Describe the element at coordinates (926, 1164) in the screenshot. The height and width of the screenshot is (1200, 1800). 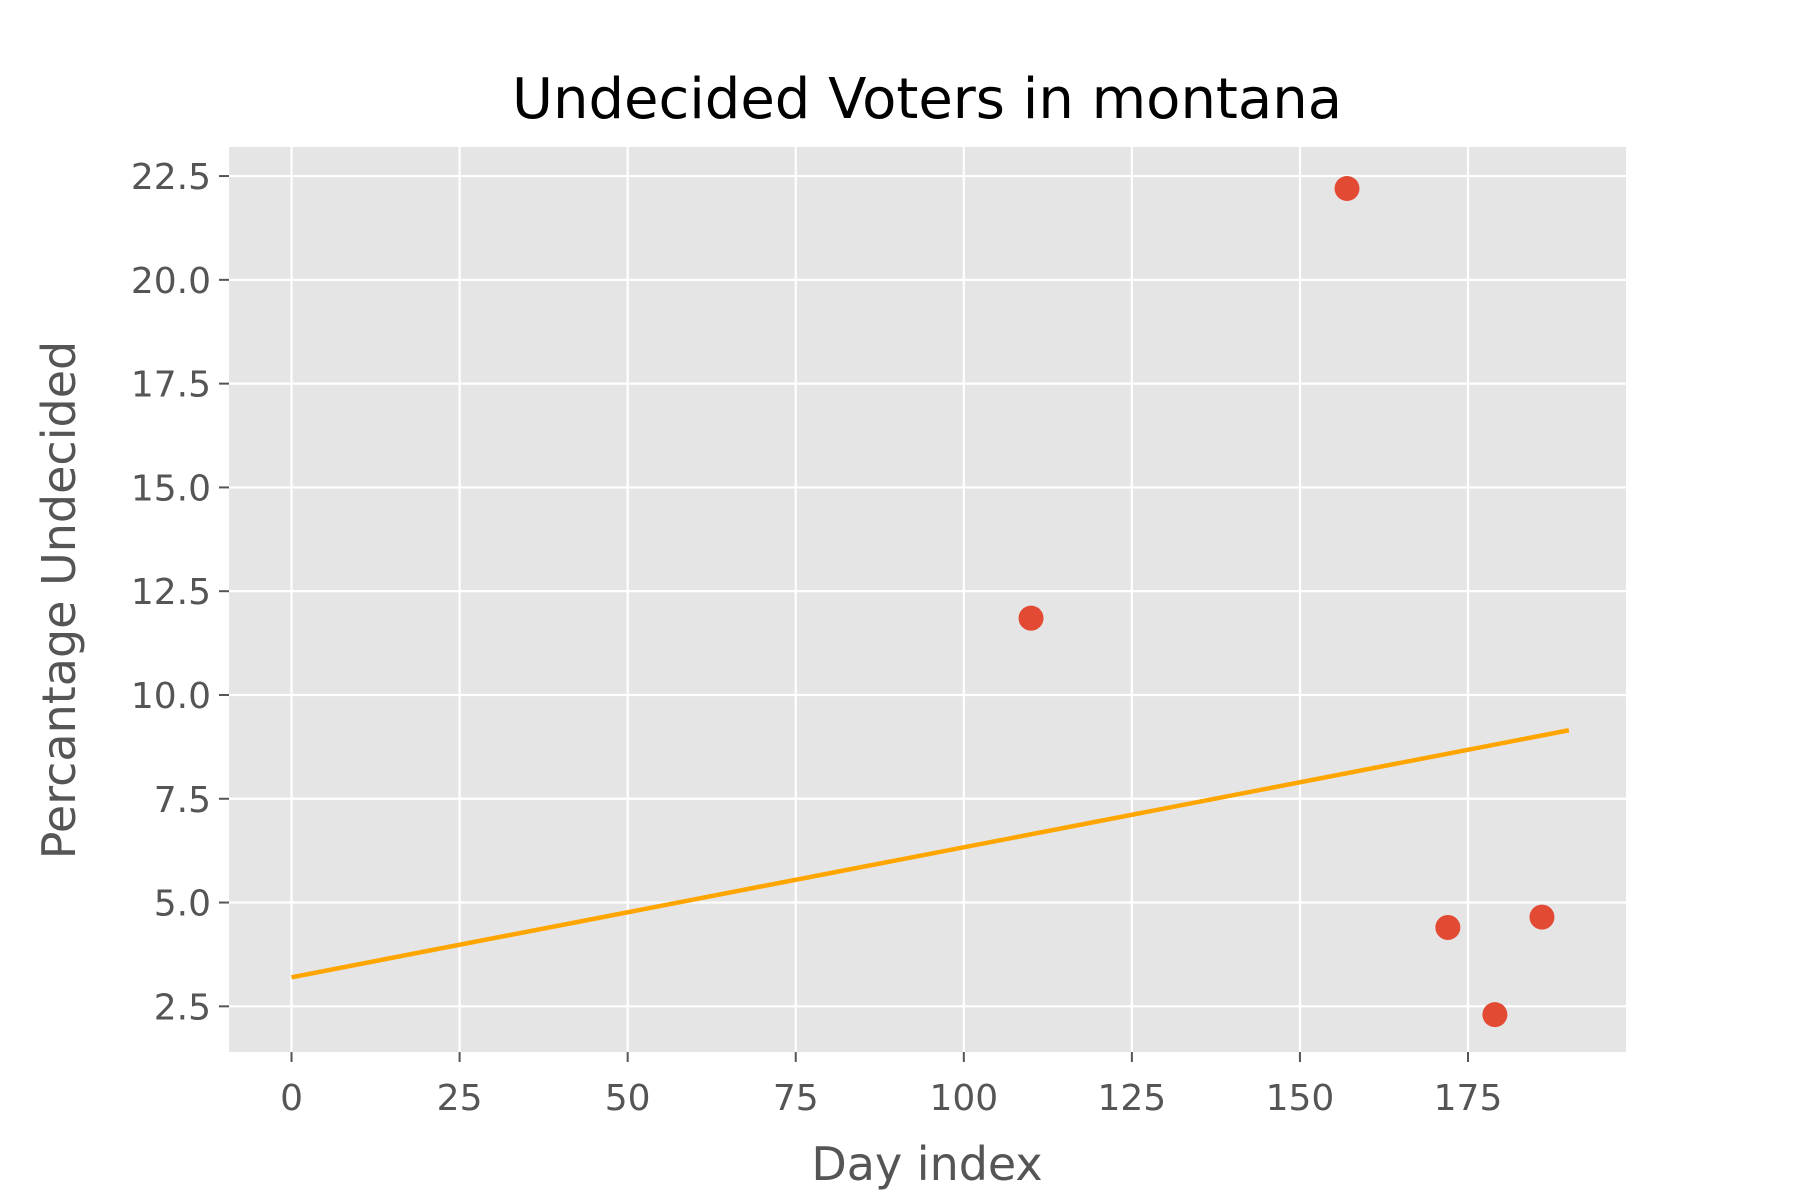
I see `x-axis-label: Day index` at that location.